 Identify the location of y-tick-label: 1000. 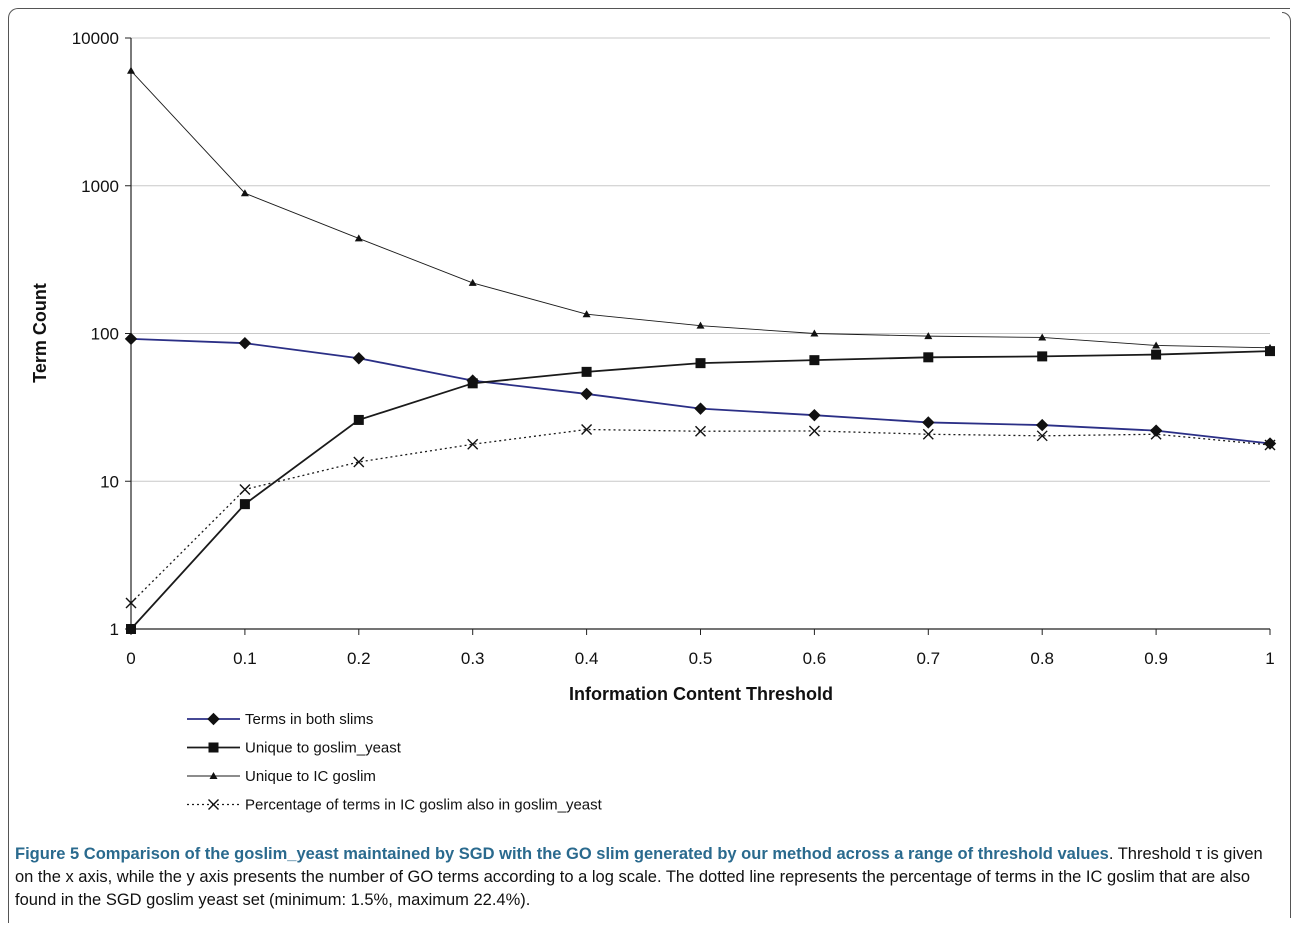
(100, 186).